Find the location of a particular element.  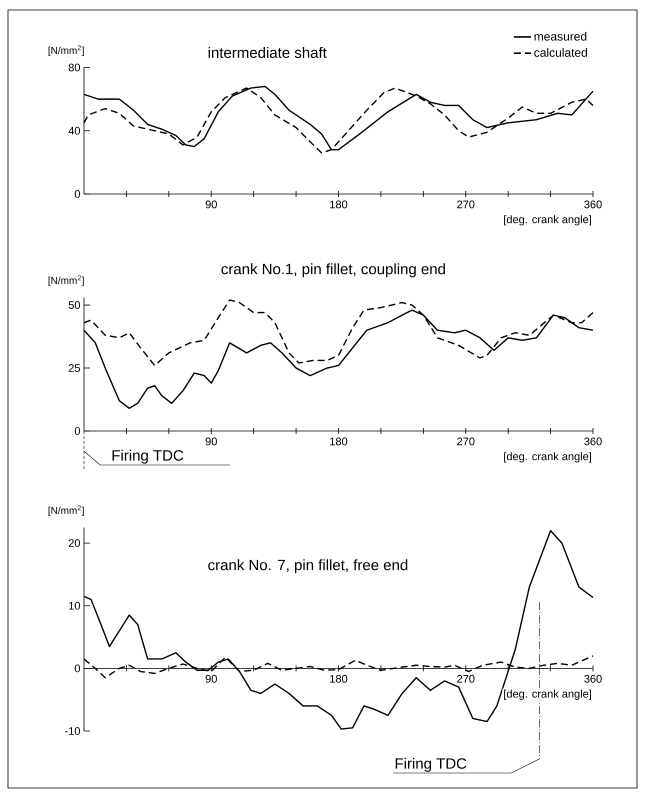

y-tick-label: 50 is located at coordinates (74, 305).